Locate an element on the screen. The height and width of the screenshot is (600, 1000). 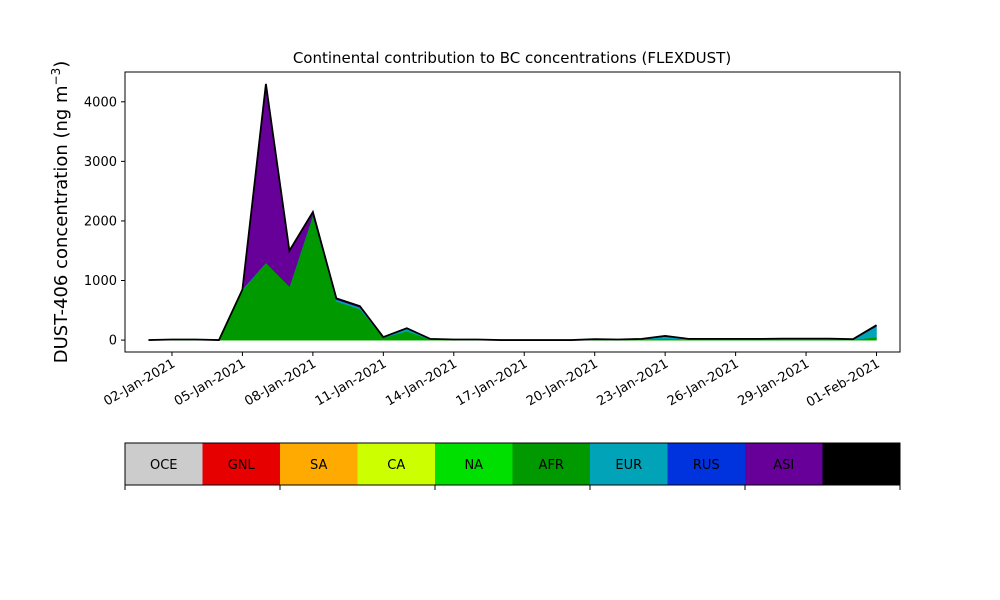
y-tick-label: 1000 is located at coordinates (100, 281).